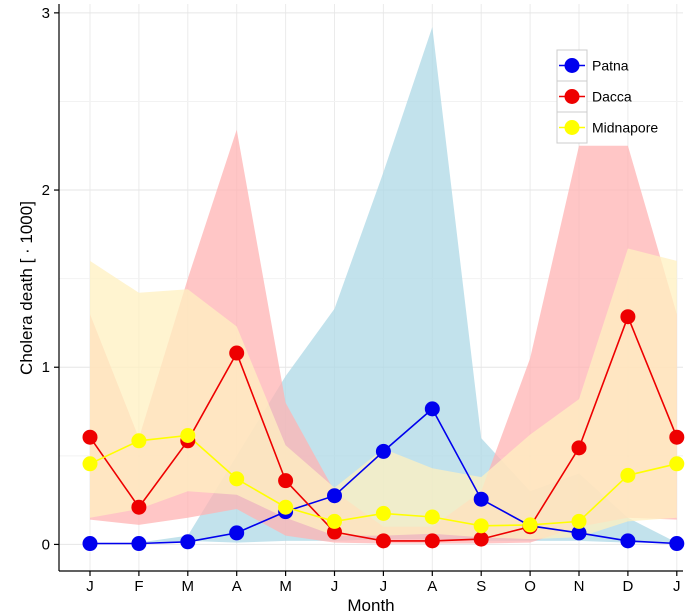  I want to click on legend-marker-patna, so click(572, 65).